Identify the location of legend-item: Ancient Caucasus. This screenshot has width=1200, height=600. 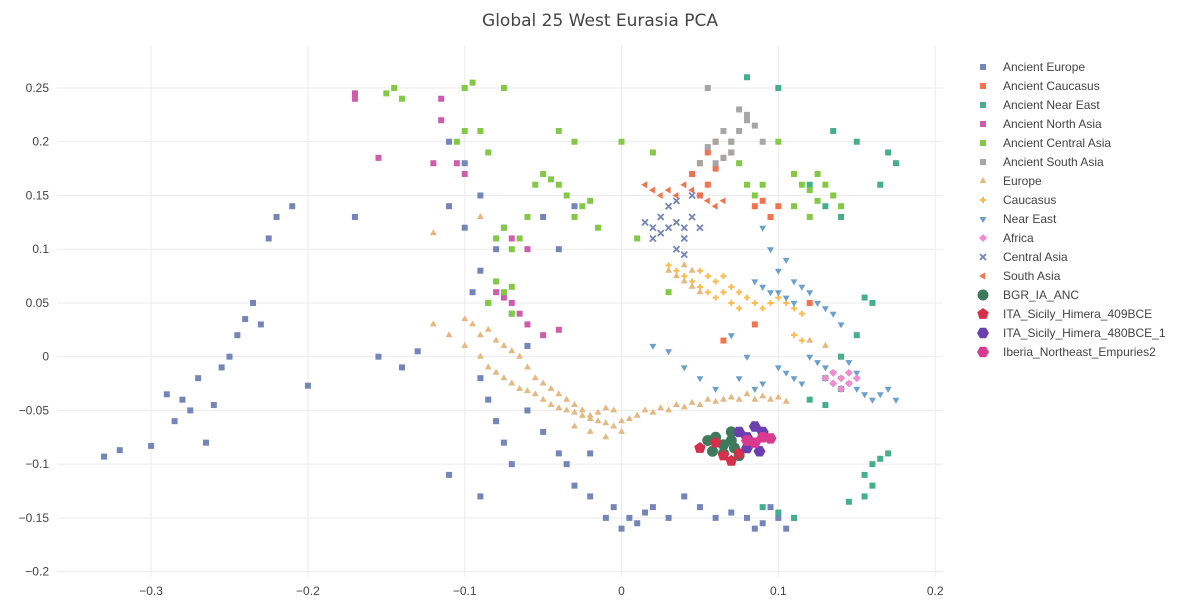
(1040, 86).